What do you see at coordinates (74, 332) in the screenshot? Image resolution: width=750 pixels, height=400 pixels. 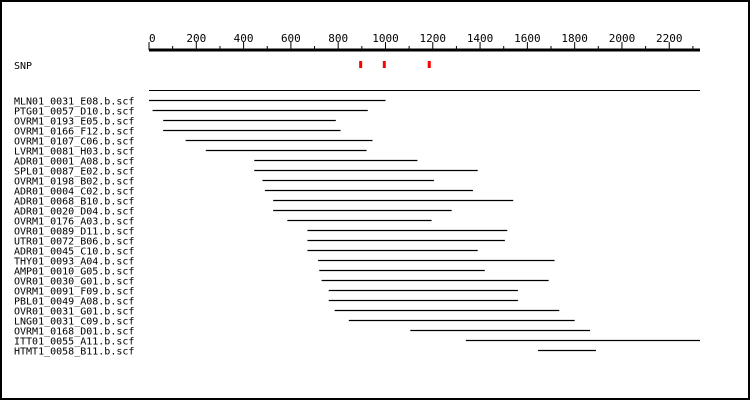 I see `read-label: OVRM1_0168_D01.b.scf` at bounding box center [74, 332].